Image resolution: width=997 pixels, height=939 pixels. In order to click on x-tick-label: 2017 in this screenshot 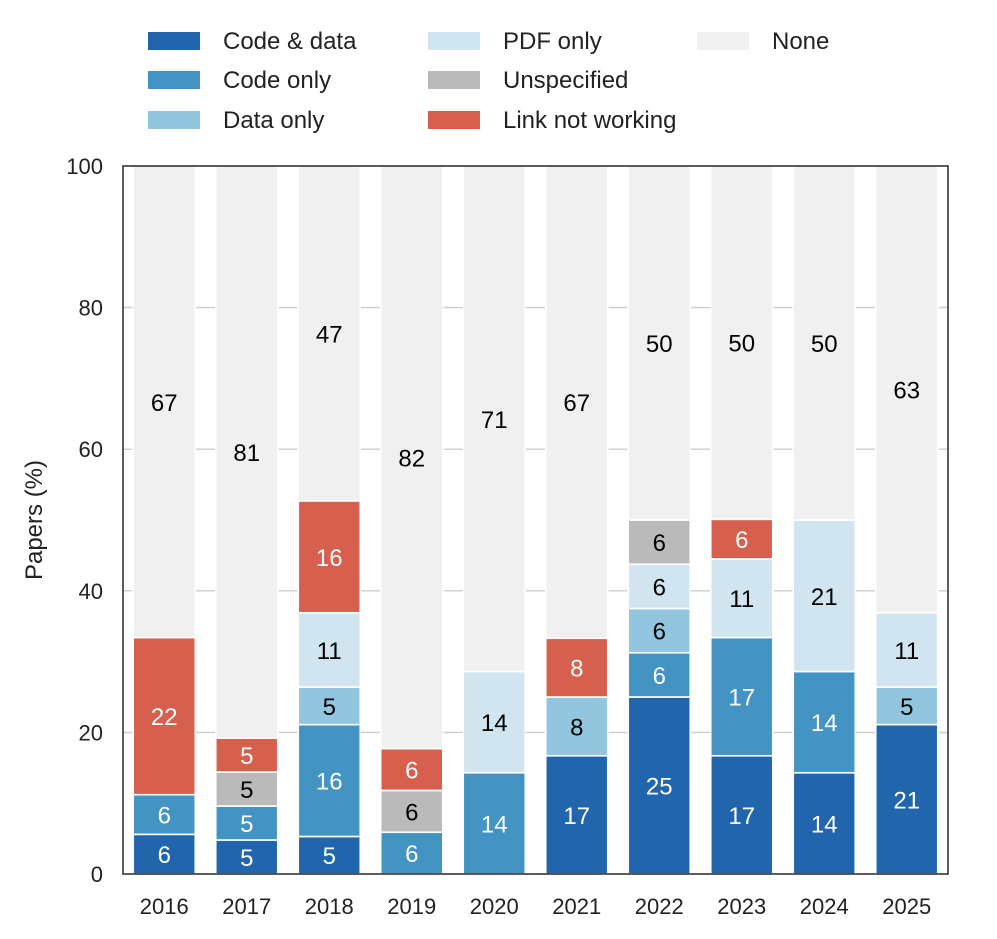, I will do `click(246, 906)`.